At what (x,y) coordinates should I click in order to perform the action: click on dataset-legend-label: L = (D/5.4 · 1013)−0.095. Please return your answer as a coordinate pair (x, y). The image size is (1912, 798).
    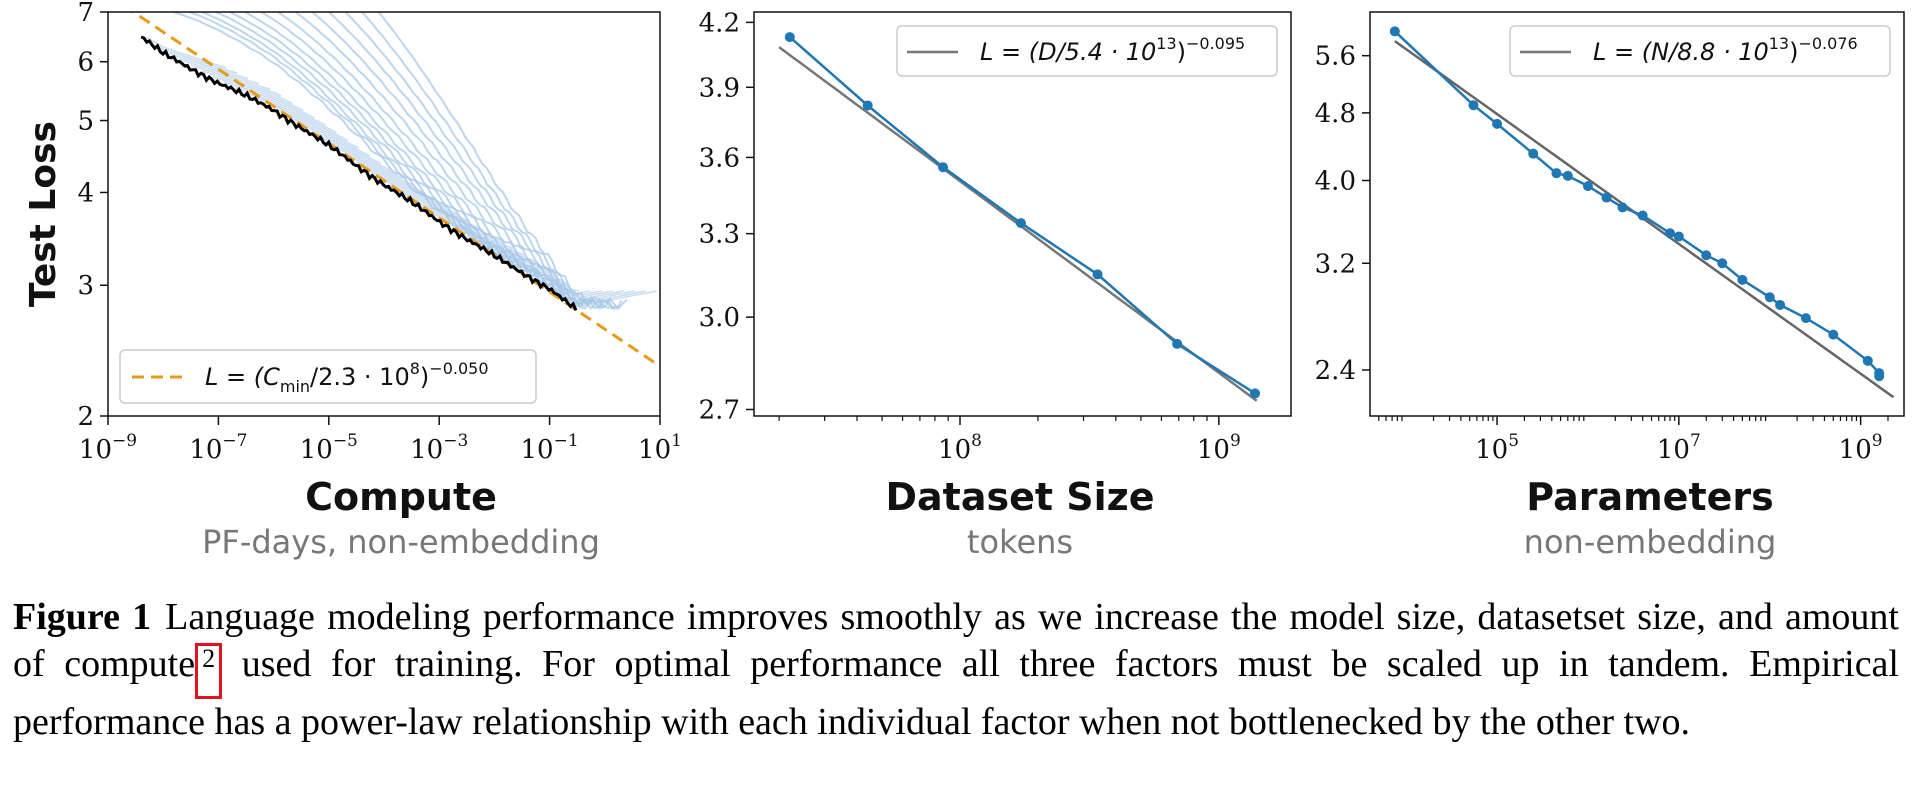
    Looking at the image, I should click on (1112, 50).